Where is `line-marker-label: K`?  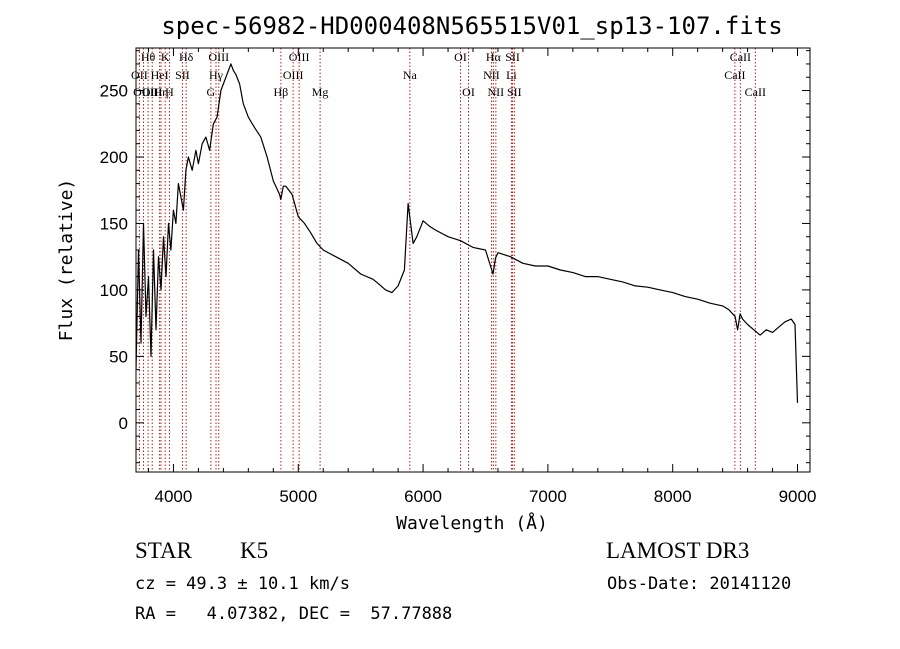 line-marker-label: K is located at coordinates (165, 57).